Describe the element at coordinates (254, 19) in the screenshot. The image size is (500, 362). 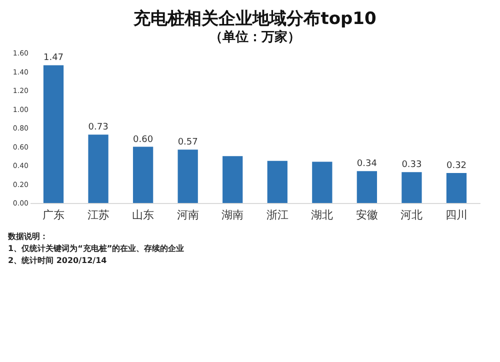
I see `chart-title: 充电桩相关企业地域分布top10` at that location.